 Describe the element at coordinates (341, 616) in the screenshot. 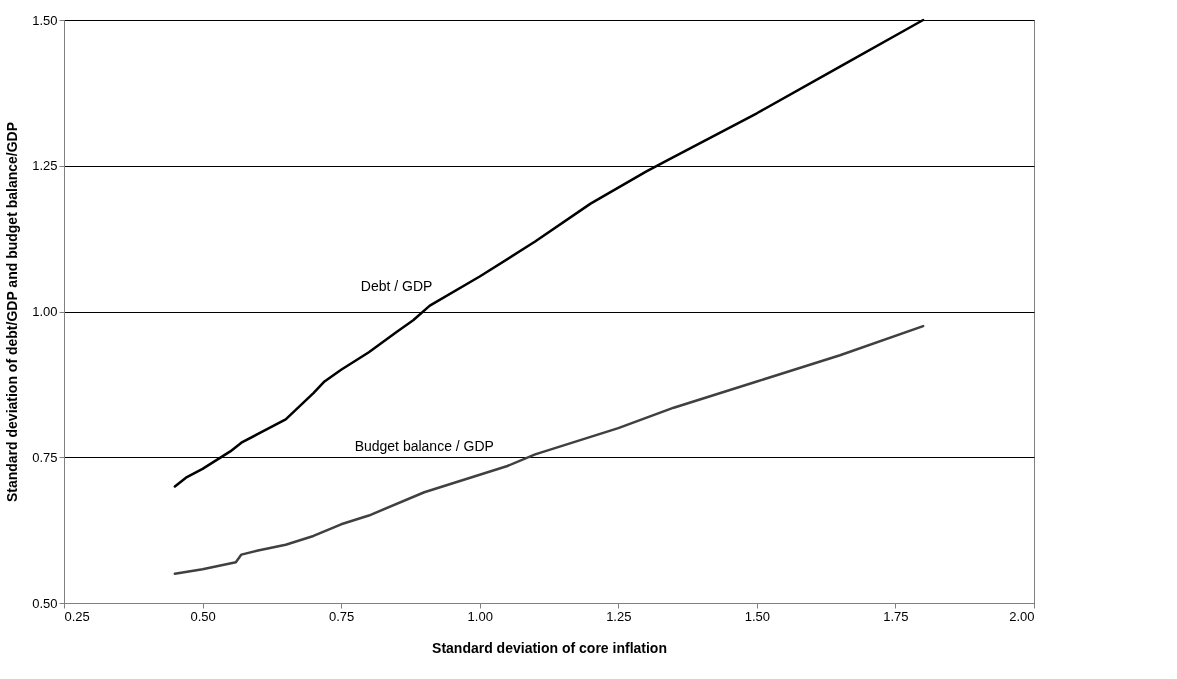

I see `x-tick-label: 0.75` at that location.